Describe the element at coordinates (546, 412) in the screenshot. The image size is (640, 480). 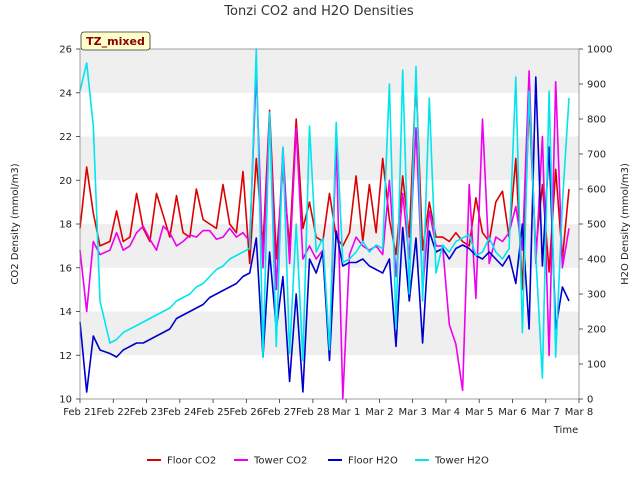
I see `x-tick-label: Mar 7` at that location.